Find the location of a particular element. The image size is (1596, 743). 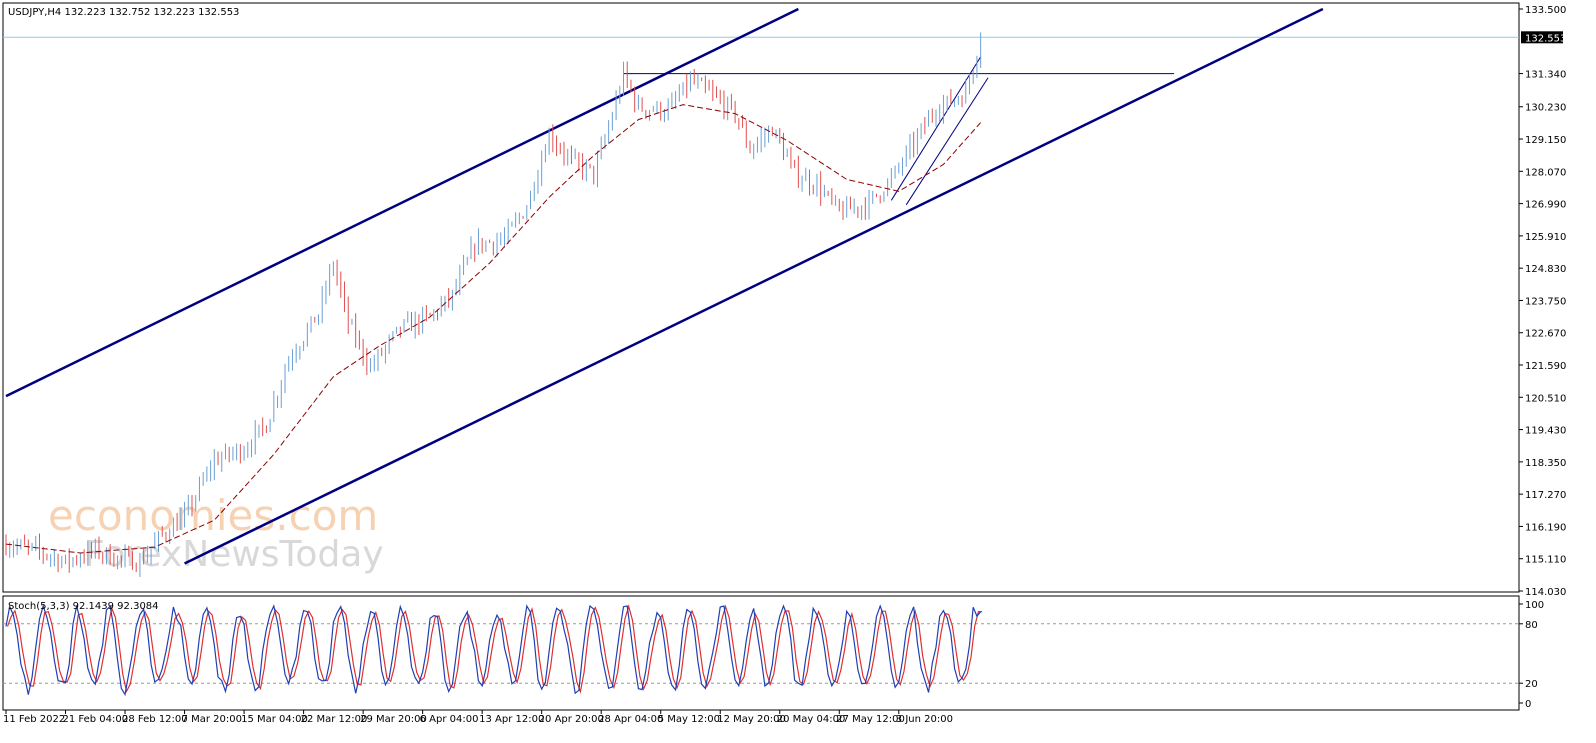

watermark-economies: economies.com is located at coordinates (213, 515).